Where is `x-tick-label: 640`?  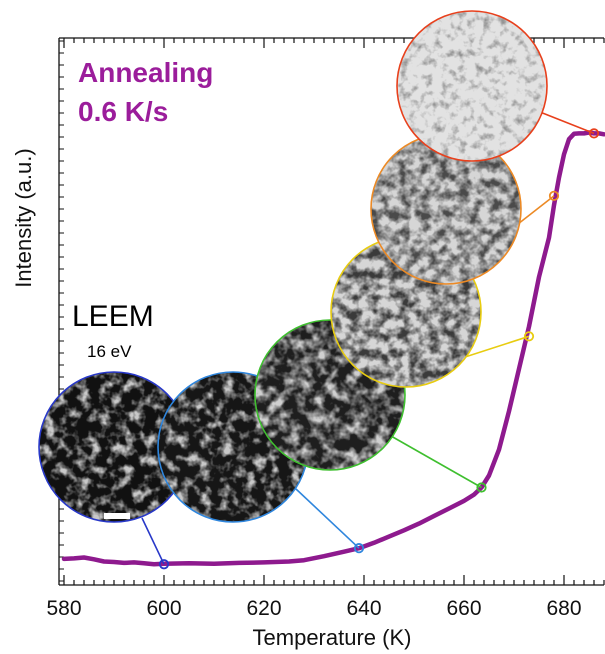
x-tick-label: 640 is located at coordinates (363, 608).